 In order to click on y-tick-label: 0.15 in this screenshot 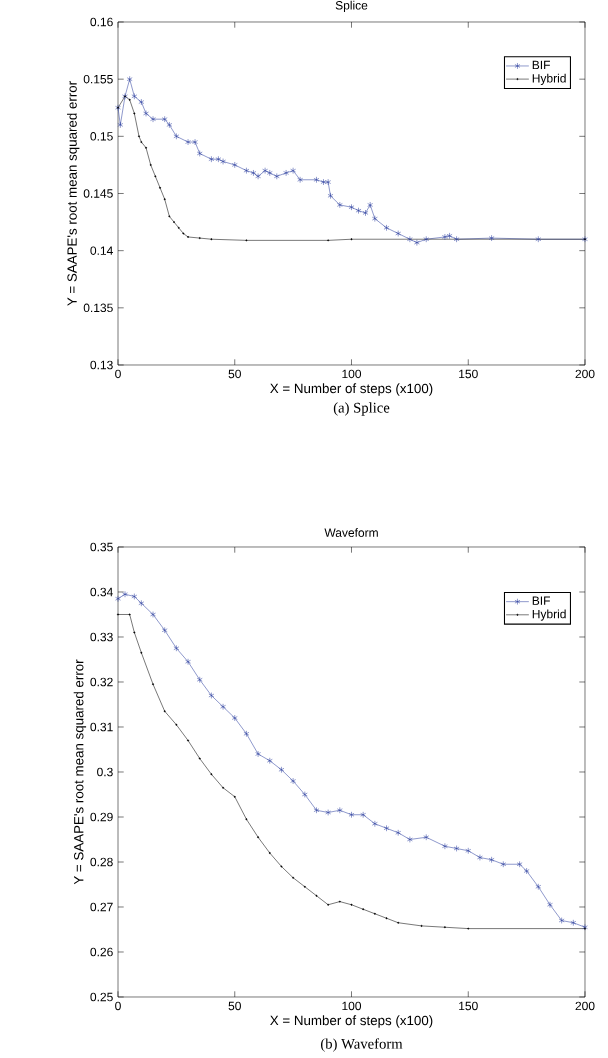, I will do `click(101, 136)`.